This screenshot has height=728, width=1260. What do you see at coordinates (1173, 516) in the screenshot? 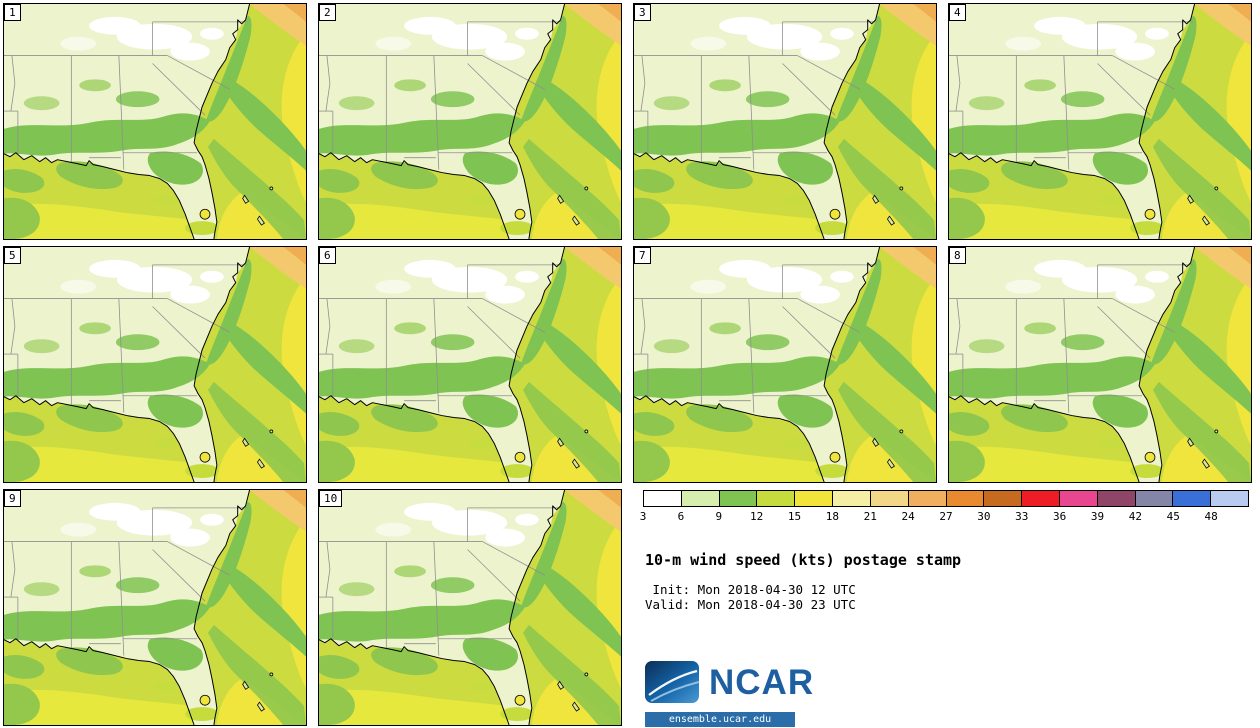
I see `colorbar-tick-label: 45` at bounding box center [1173, 516].